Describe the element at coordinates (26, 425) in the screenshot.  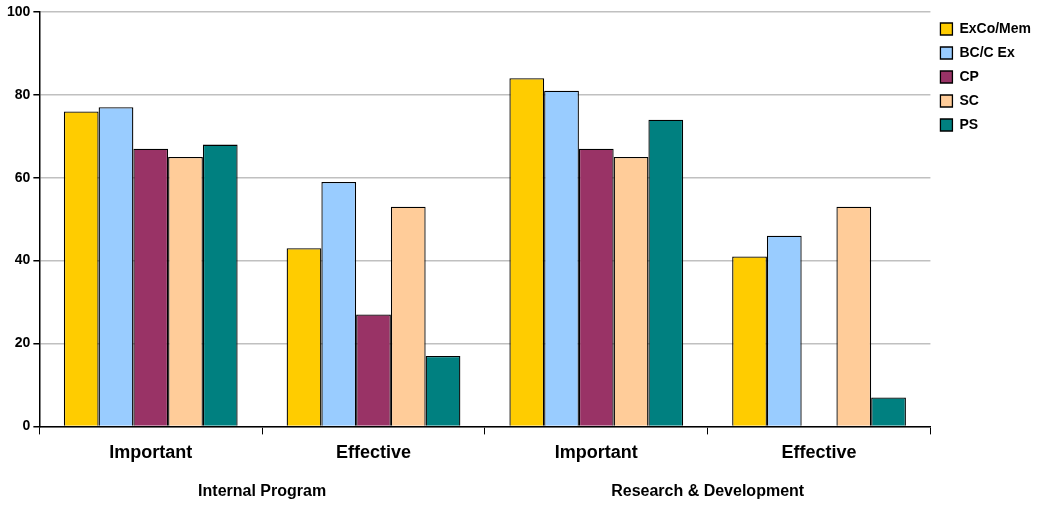
I see `y-tick-label: 0` at that location.